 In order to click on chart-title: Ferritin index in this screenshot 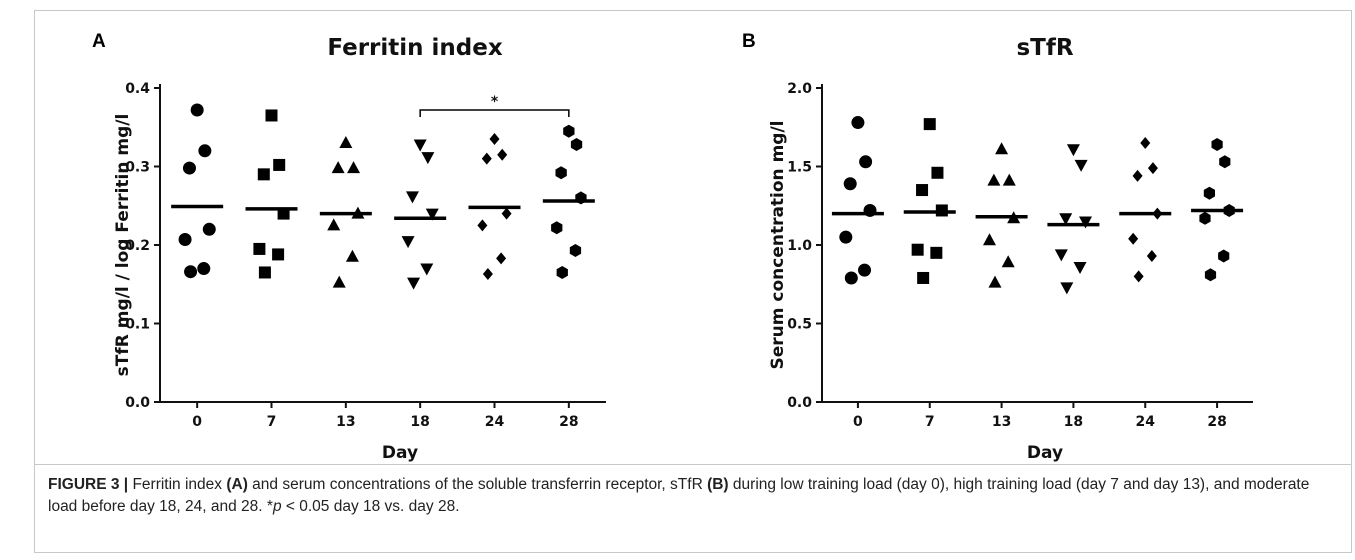, I will do `click(415, 48)`.